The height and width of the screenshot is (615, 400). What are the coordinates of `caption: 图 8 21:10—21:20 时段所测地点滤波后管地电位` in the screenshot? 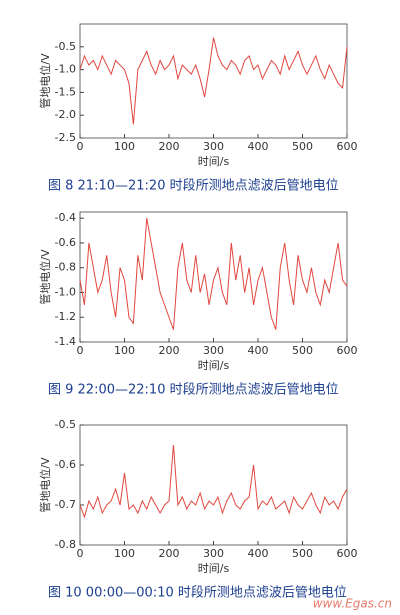 It's located at (193, 186).